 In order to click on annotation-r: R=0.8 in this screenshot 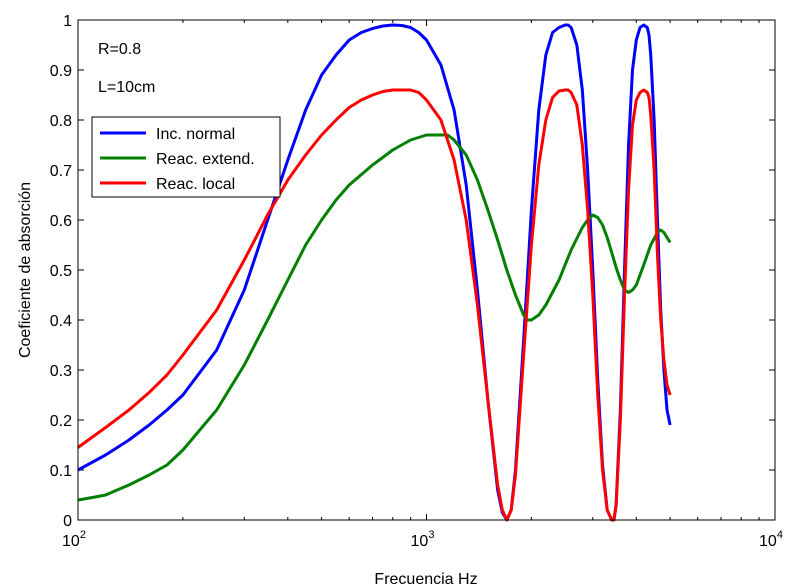, I will do `click(119, 49)`.